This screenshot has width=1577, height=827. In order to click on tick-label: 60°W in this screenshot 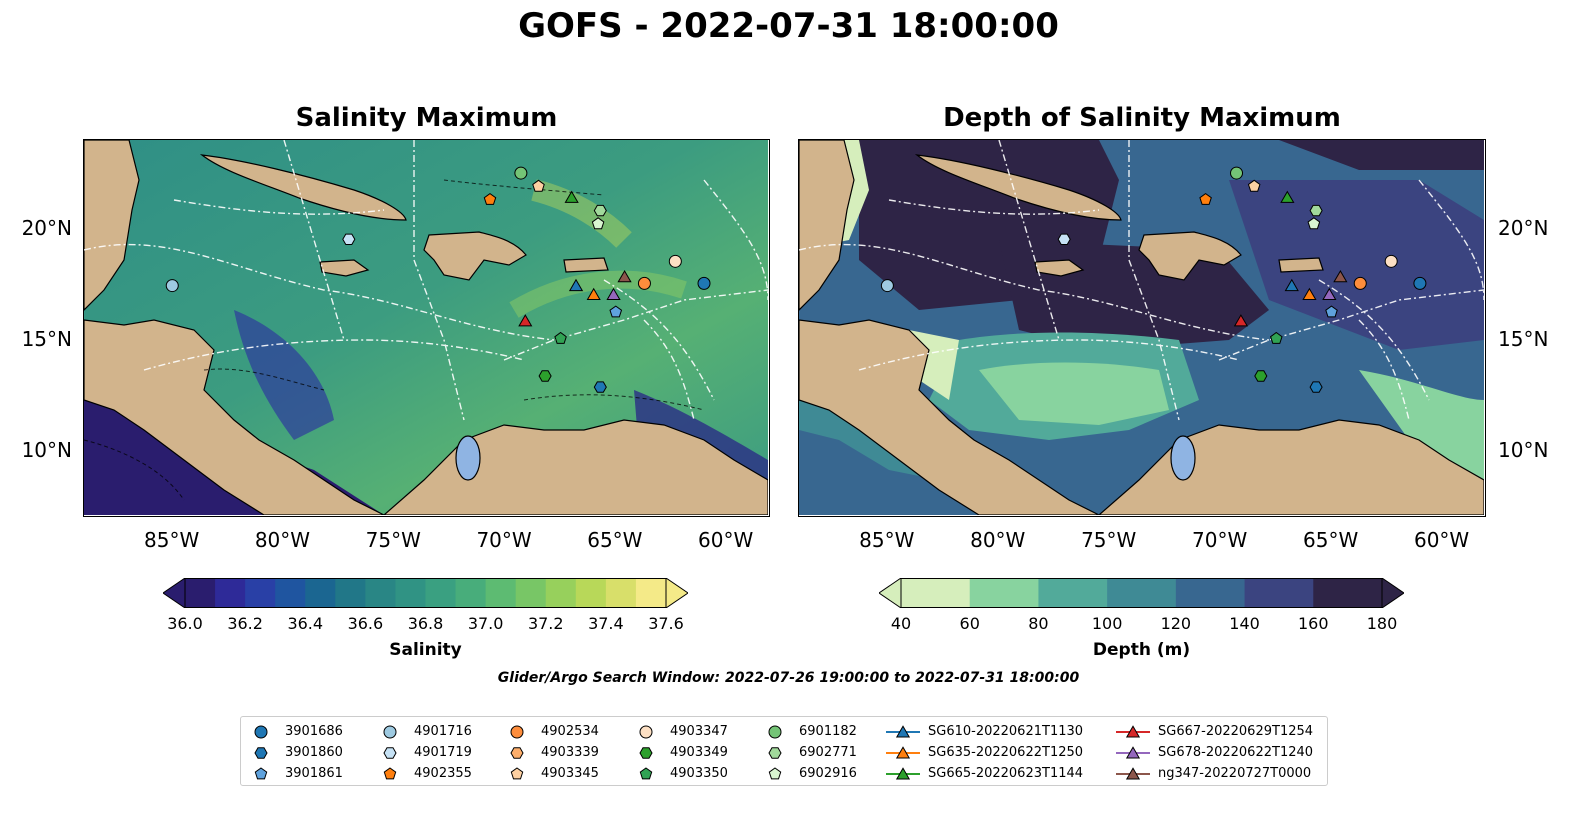, I will do `click(1441, 540)`.